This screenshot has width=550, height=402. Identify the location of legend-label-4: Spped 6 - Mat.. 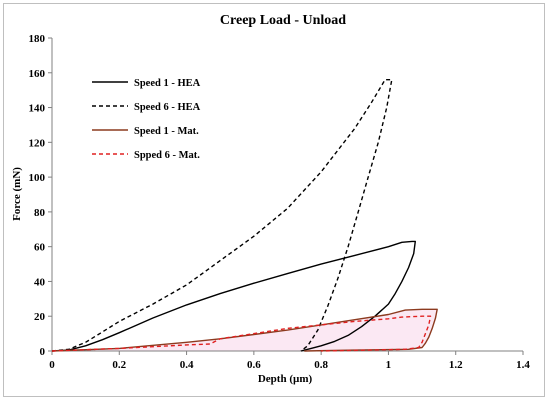
(167, 155).